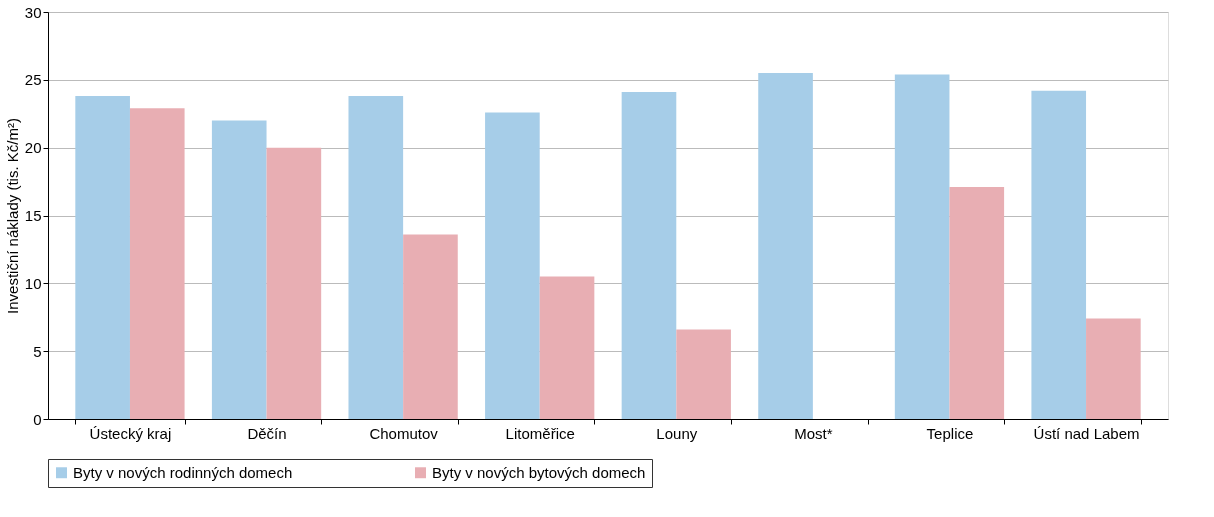  What do you see at coordinates (950, 433) in the screenshot?
I see `x-tick-label: Teplice` at bounding box center [950, 433].